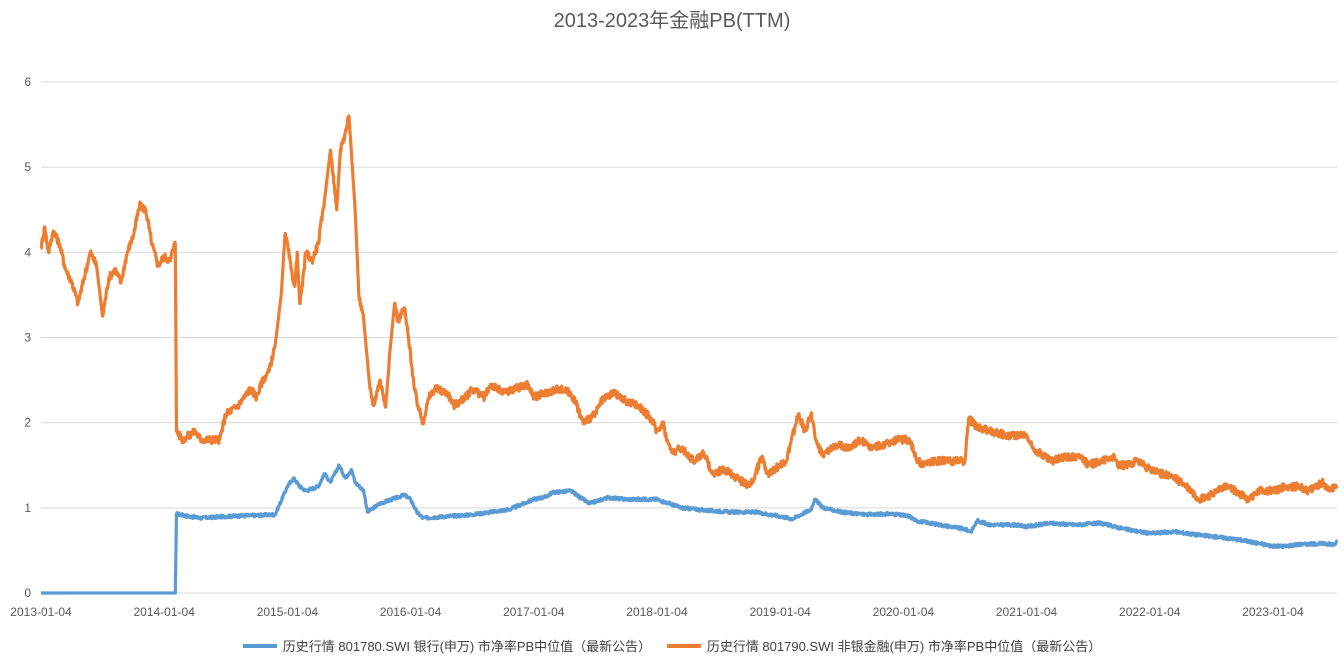  What do you see at coordinates (259, 645) in the screenshot?
I see `legend-swatch-bank` at bounding box center [259, 645].